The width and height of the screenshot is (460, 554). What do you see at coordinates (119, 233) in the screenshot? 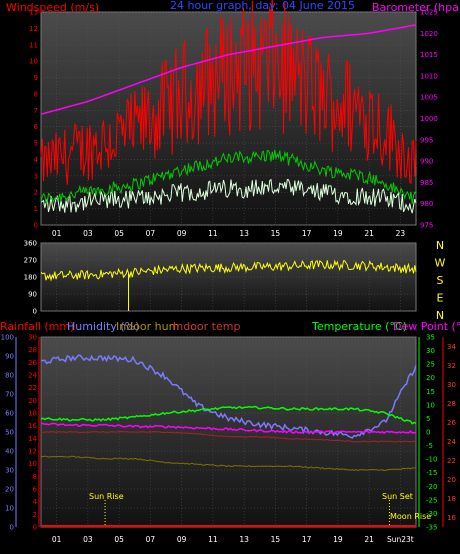
I see `x-tick-label: 05` at bounding box center [119, 233].